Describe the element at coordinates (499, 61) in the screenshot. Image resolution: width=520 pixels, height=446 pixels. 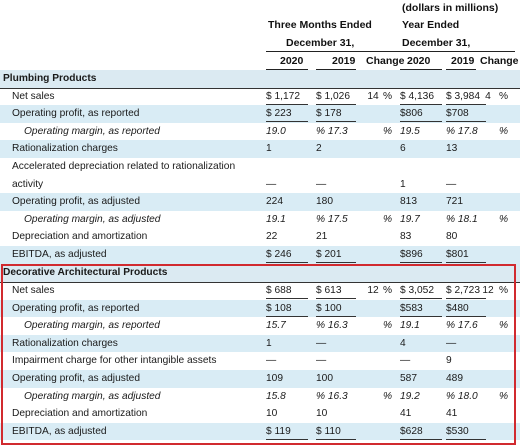
I see `col-year-change: Change` at that location.